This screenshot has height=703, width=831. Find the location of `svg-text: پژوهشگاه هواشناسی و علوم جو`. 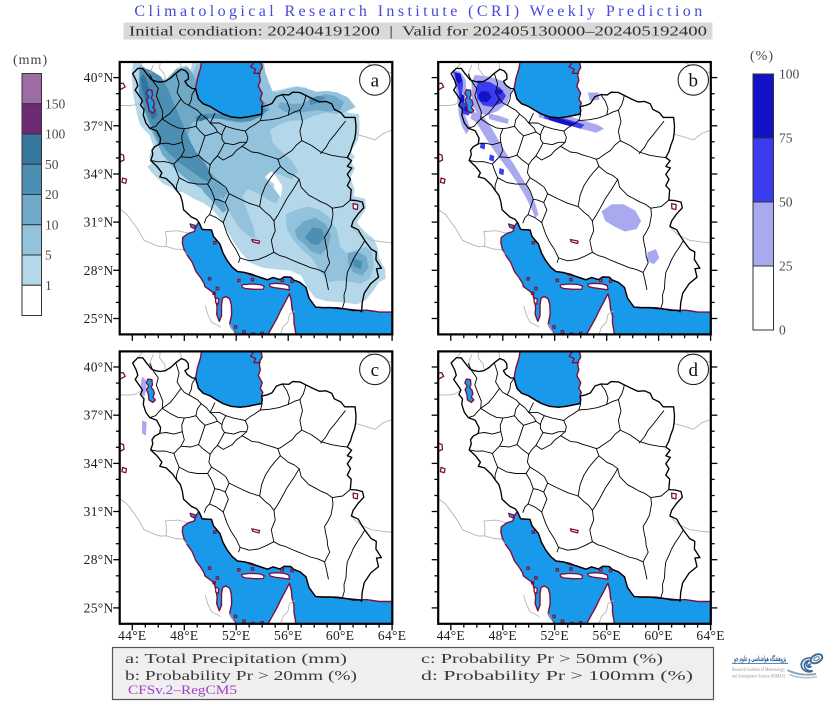

svg-text: پژوهشگاه هواشناسی و علوم جو is located at coordinates (759, 659).